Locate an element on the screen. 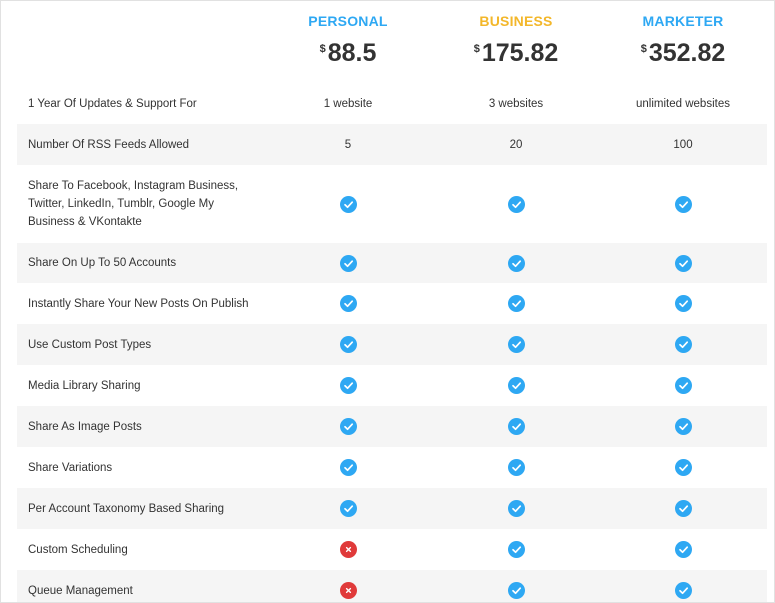  plan-cell: unlimited websites is located at coordinates (683, 103).